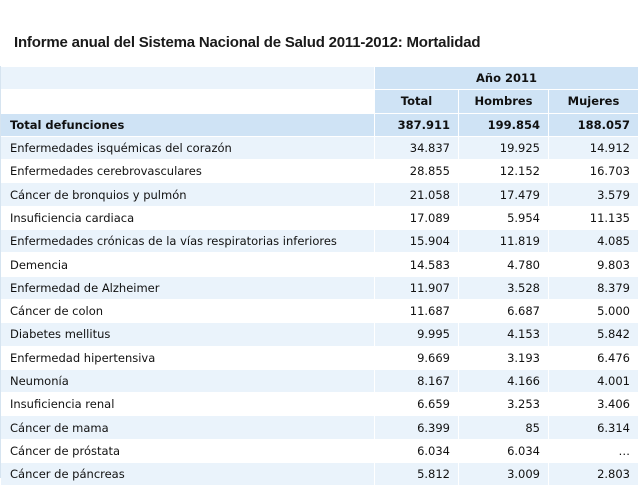  I want to click on year-header: Año 2011, so click(506, 78).